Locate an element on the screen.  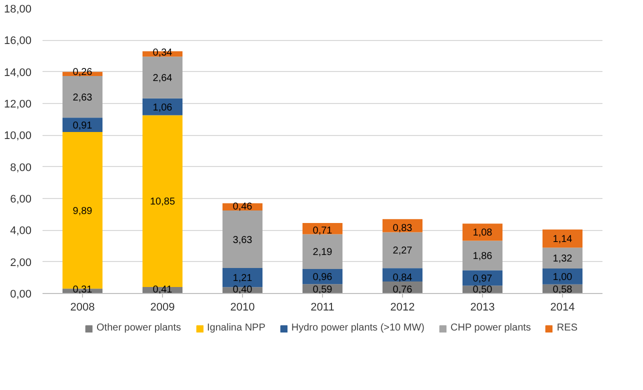
x-tick-label: 2014 is located at coordinates (562, 308).